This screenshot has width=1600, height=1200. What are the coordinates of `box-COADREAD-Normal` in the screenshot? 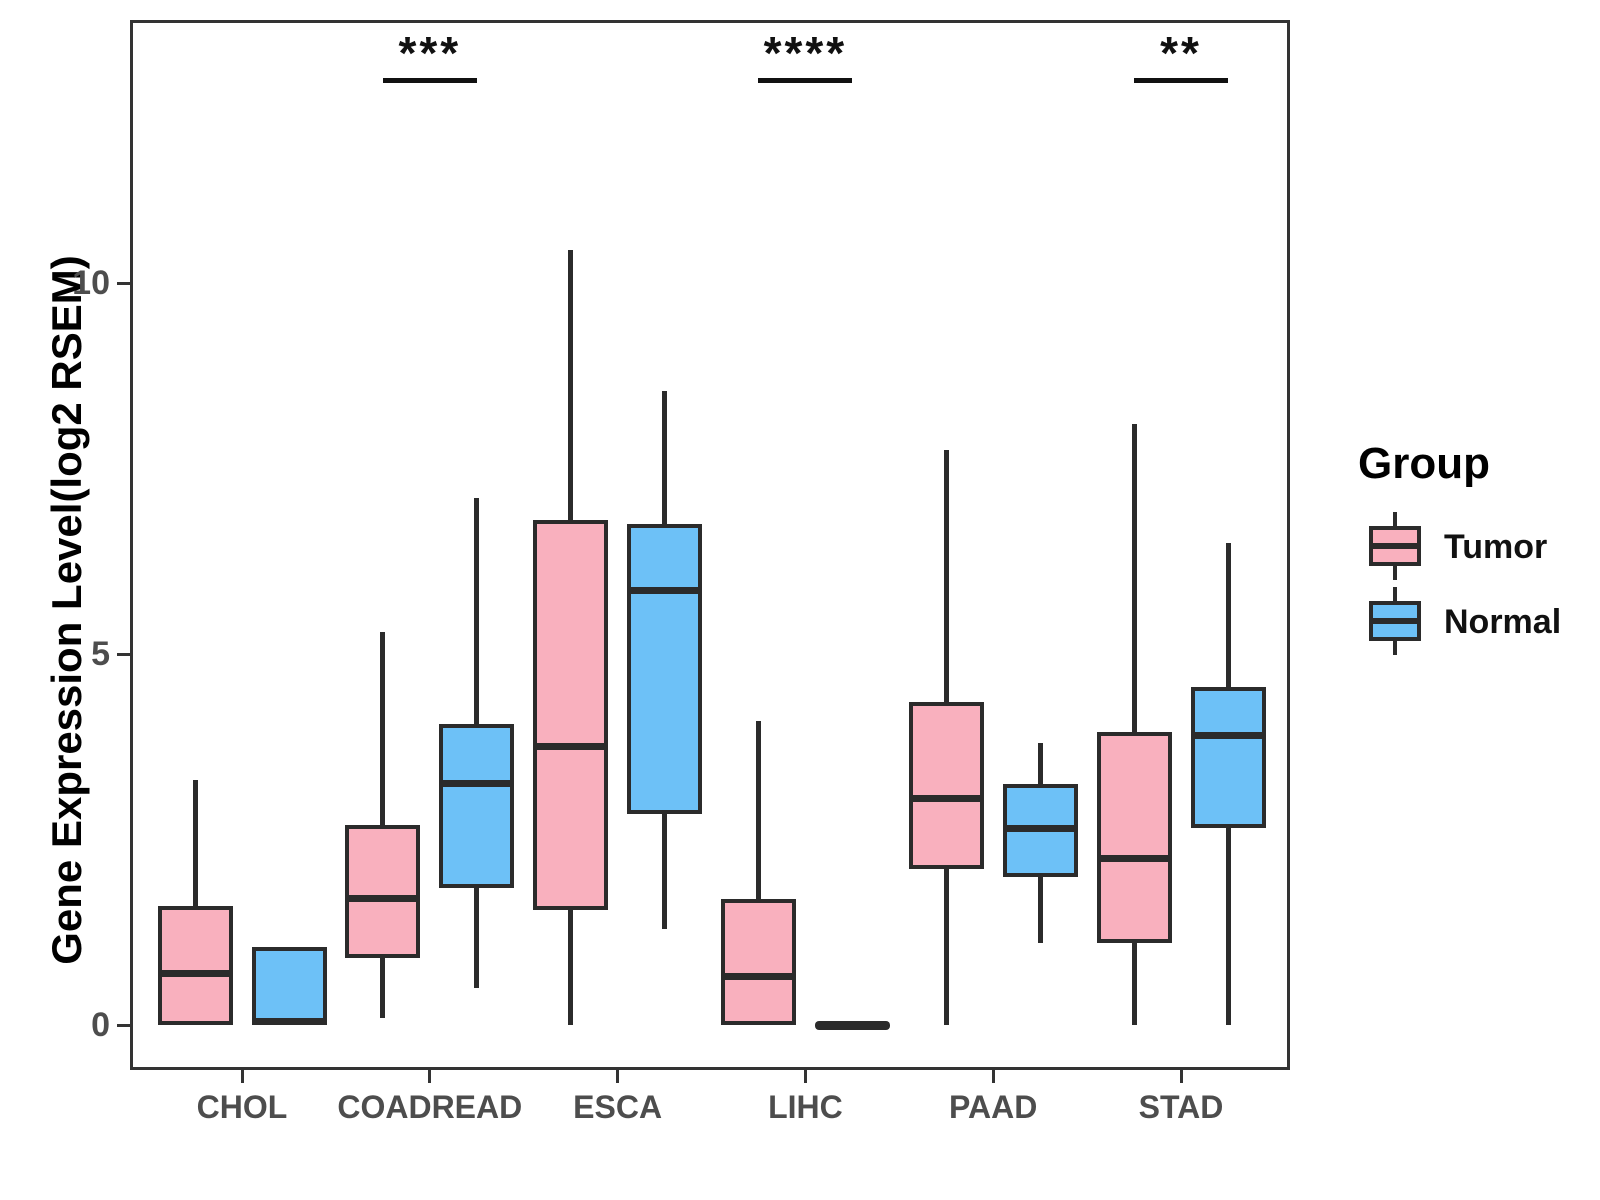 It's located at (477, 806).